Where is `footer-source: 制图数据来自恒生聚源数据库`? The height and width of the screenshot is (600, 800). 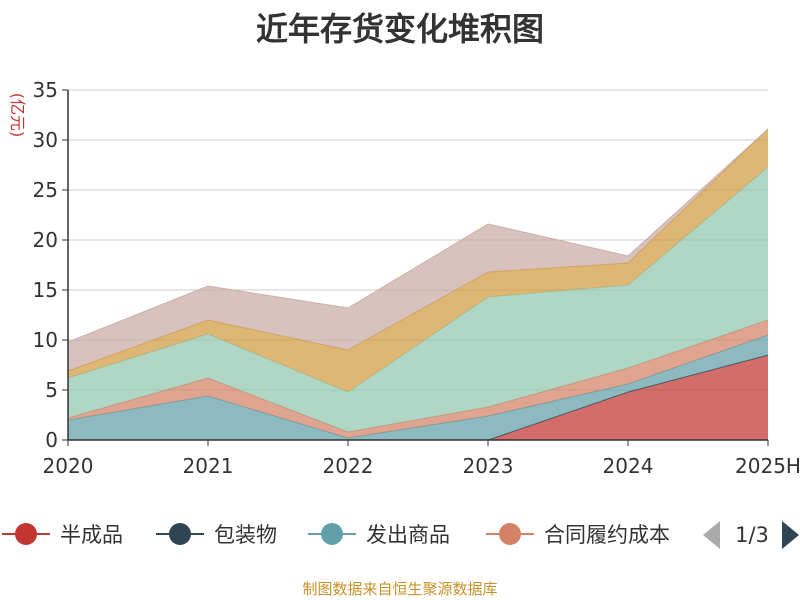 footer-source: 制图数据来自恒生聚源数据库 is located at coordinates (400, 589).